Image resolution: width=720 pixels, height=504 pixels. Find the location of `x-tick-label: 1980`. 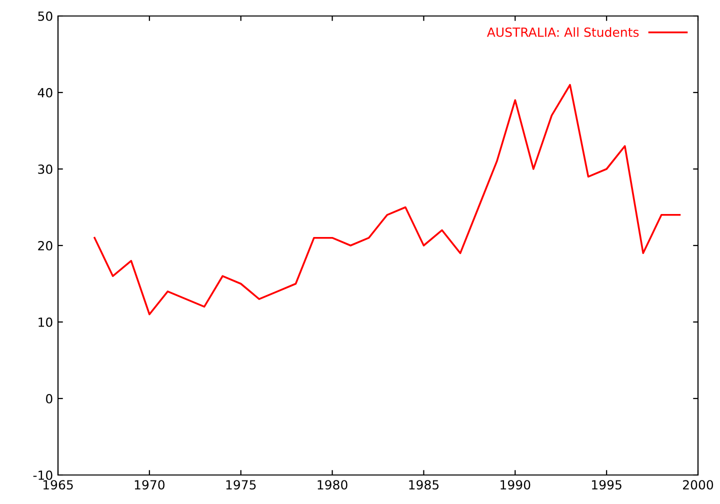

x-tick-label: 1980 is located at coordinates (333, 485).